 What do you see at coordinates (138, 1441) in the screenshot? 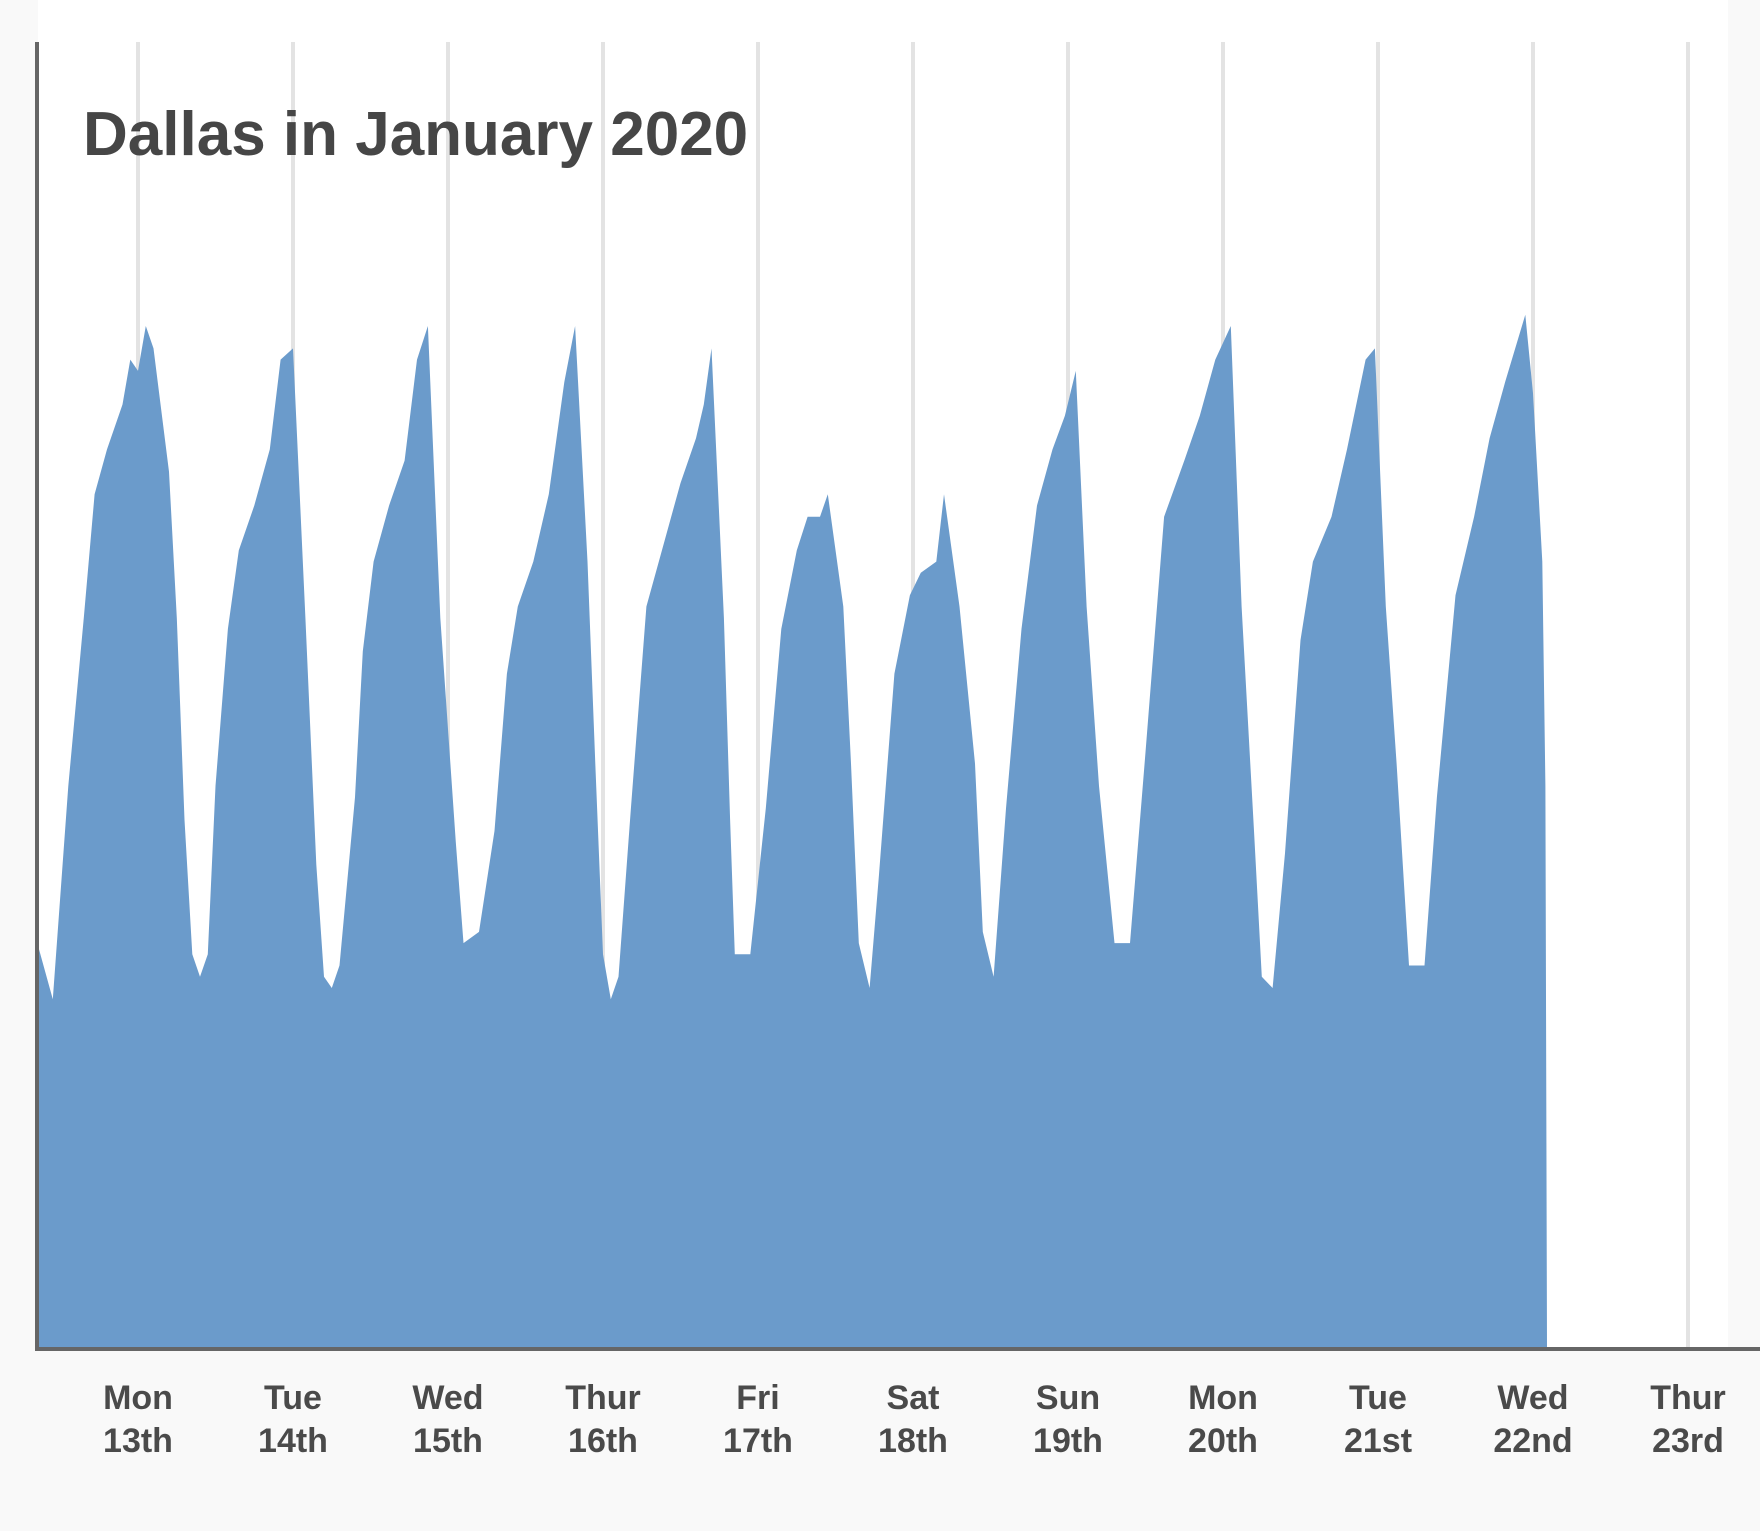
I see `x-tick-date: 13th` at bounding box center [138, 1441].